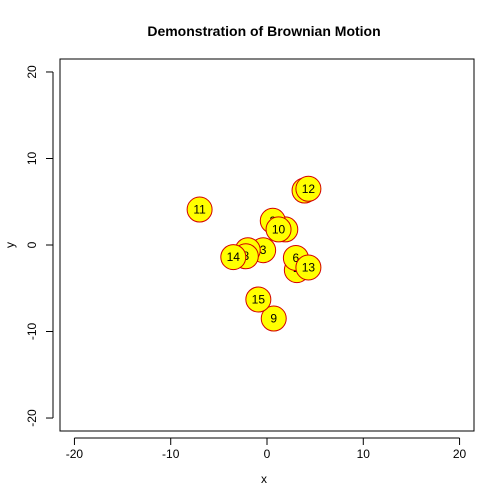  What do you see at coordinates (460, 454) in the screenshot?
I see `x-tick-label: 20` at bounding box center [460, 454].